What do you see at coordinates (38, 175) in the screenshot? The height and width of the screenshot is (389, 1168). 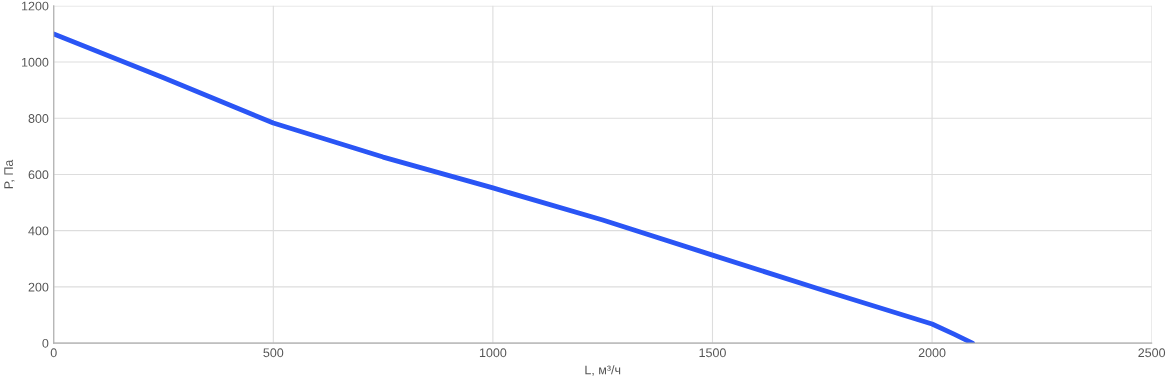 I see `y-tick-label: 600` at bounding box center [38, 175].